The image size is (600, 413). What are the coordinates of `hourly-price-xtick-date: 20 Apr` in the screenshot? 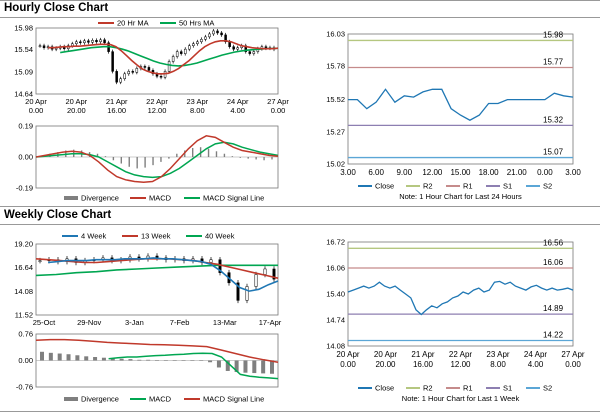 It's located at (36, 101).